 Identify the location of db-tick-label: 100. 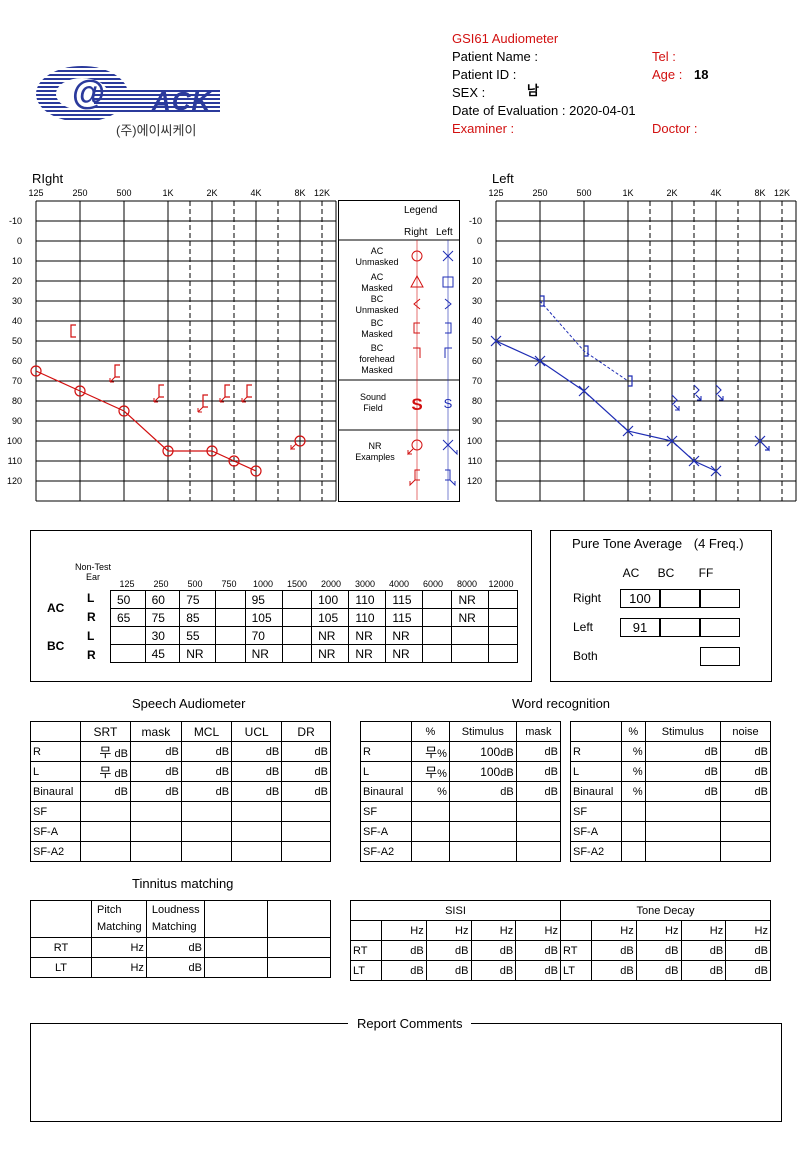
(474, 441).